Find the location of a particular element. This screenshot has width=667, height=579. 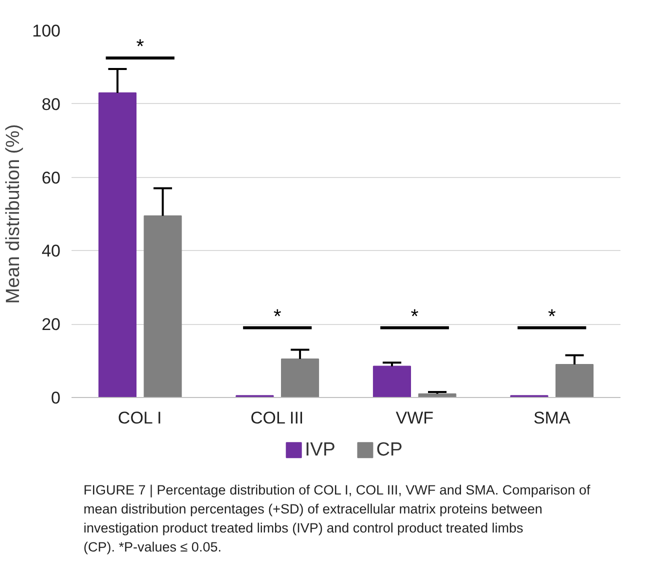

x-tick-label: COL I is located at coordinates (140, 418).